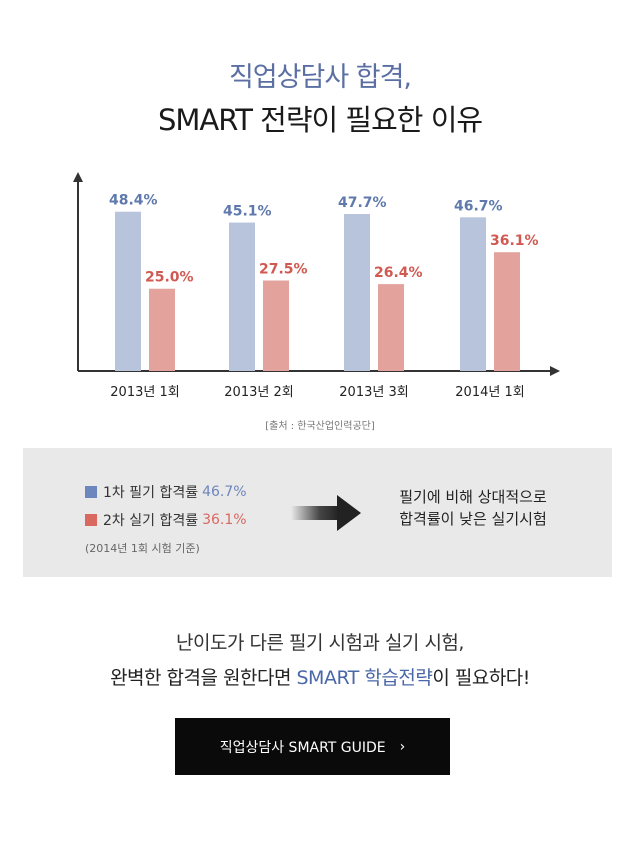  Describe the element at coordinates (364, 678) in the screenshot. I see `bottom-line2-highlight: SMART 학습전략` at that location.